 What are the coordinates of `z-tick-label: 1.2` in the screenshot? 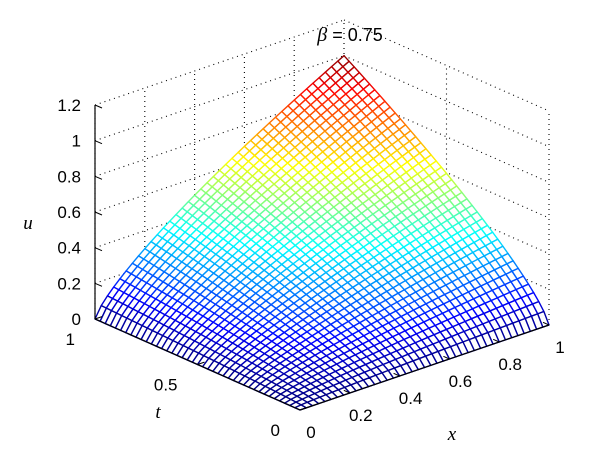 It's located at (69, 105).